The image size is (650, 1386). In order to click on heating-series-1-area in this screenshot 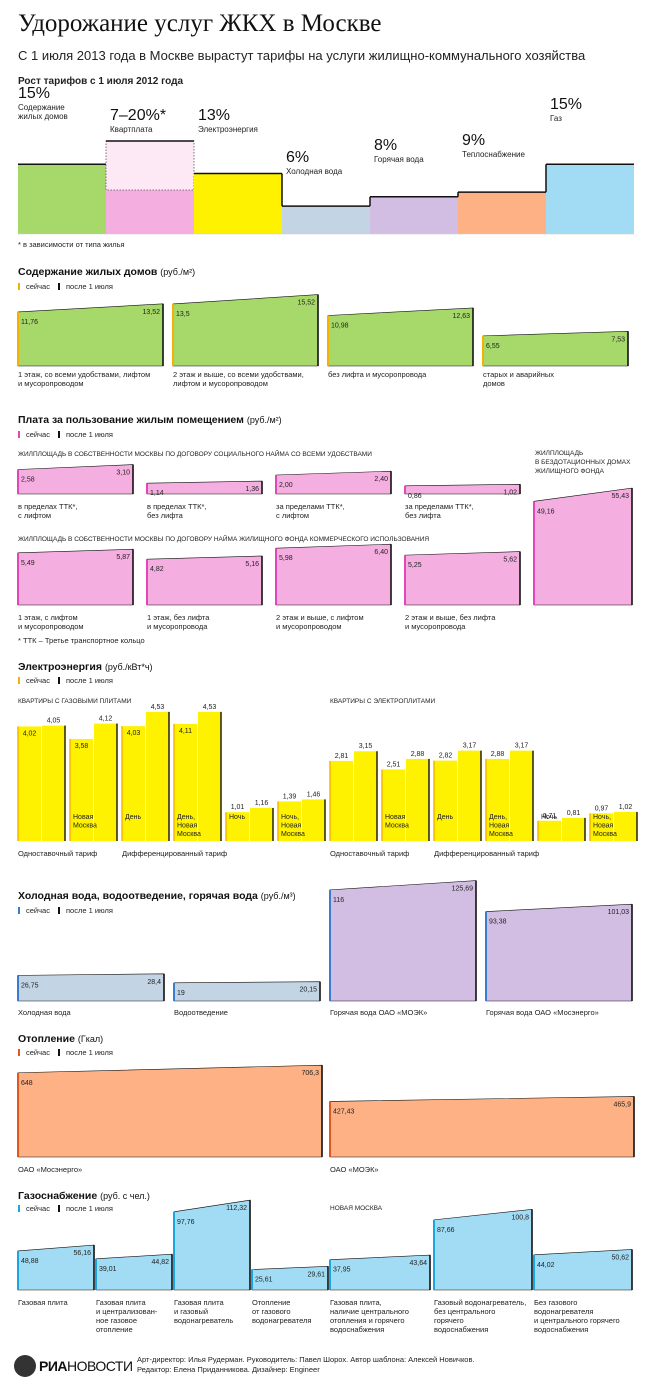, I will do `click(482, 1127)`.